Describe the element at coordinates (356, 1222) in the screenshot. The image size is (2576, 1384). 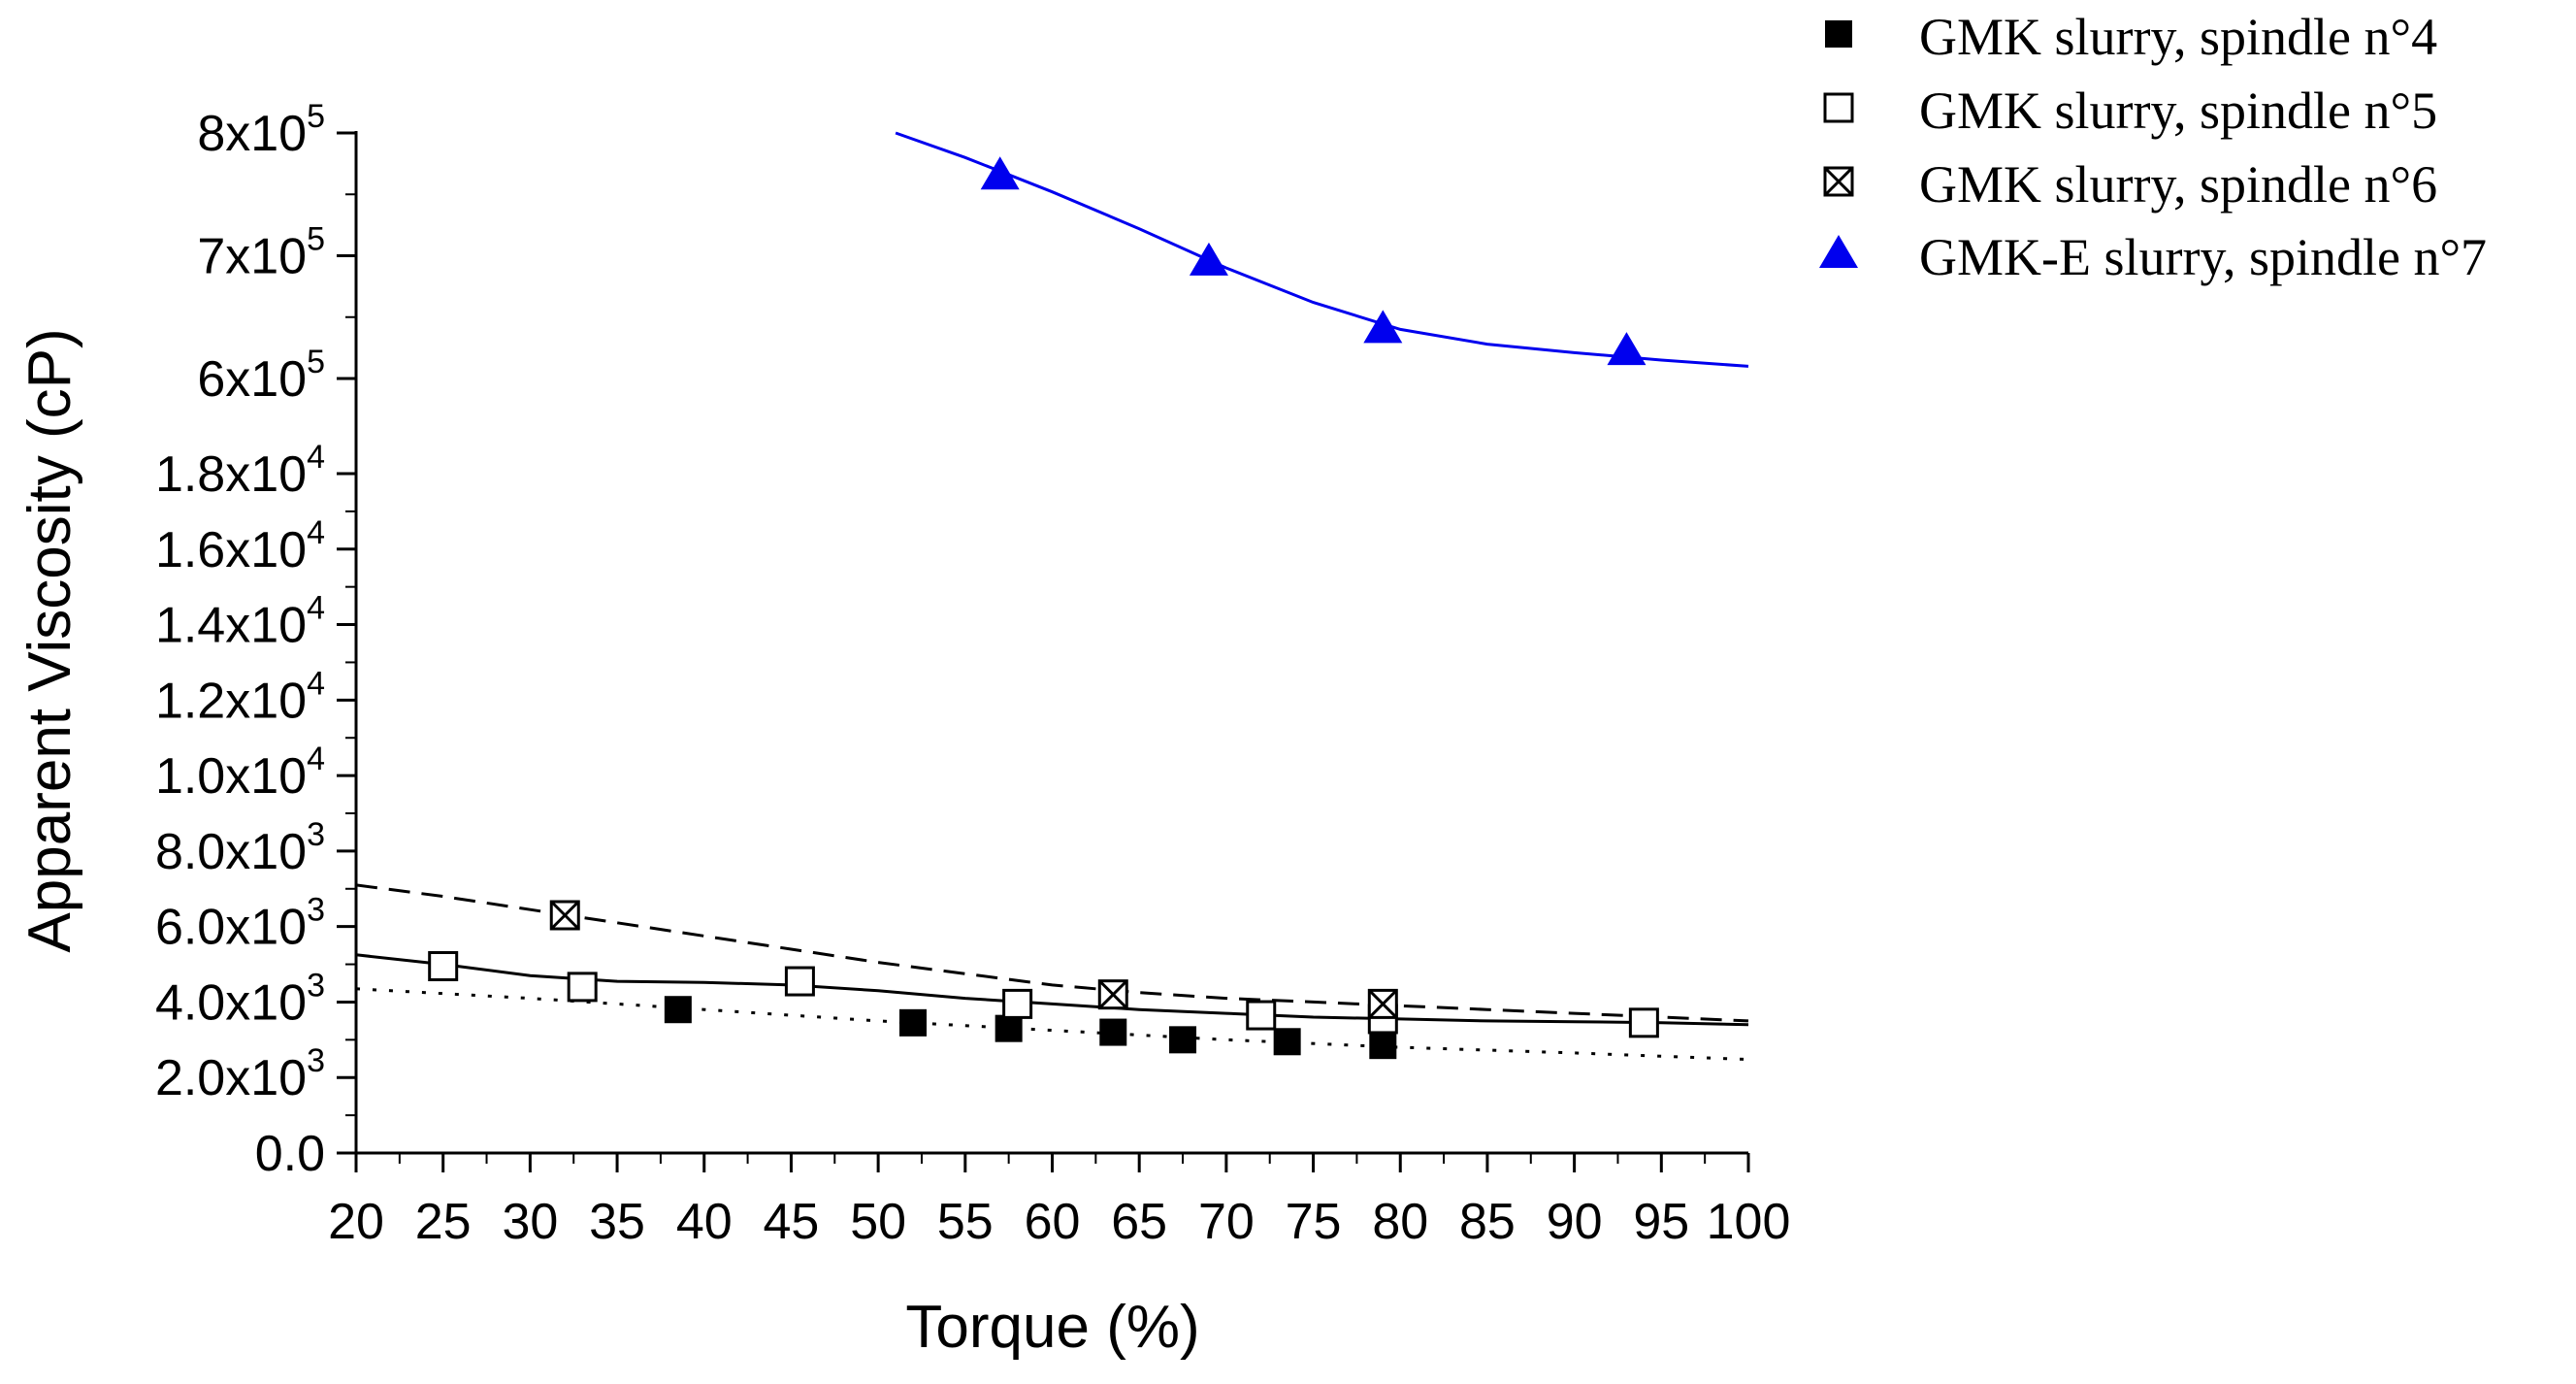
I see `x-tick-label: 20` at that location.